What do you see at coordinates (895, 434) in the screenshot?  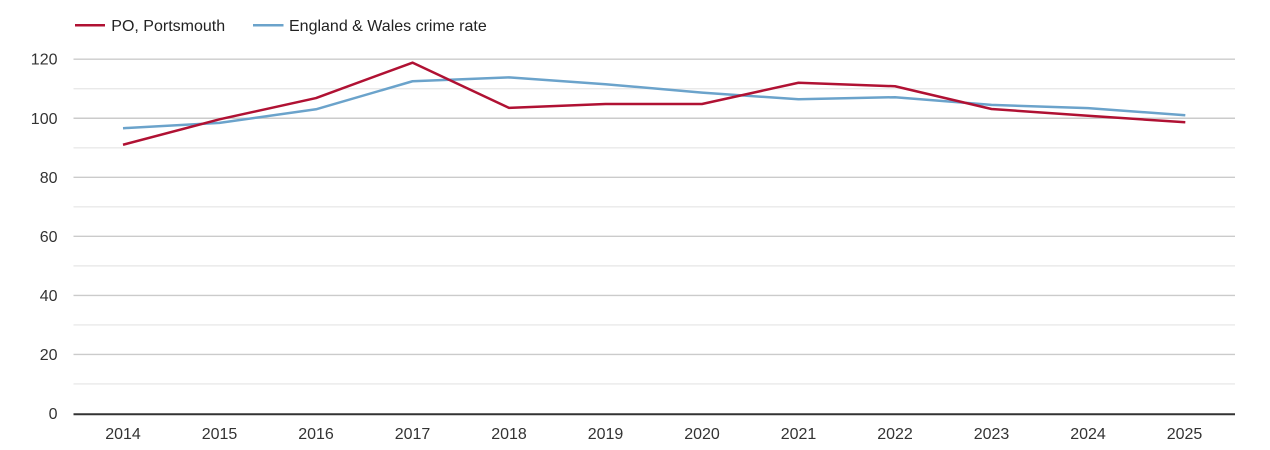 I see `svg-text: 2022` at bounding box center [895, 434].